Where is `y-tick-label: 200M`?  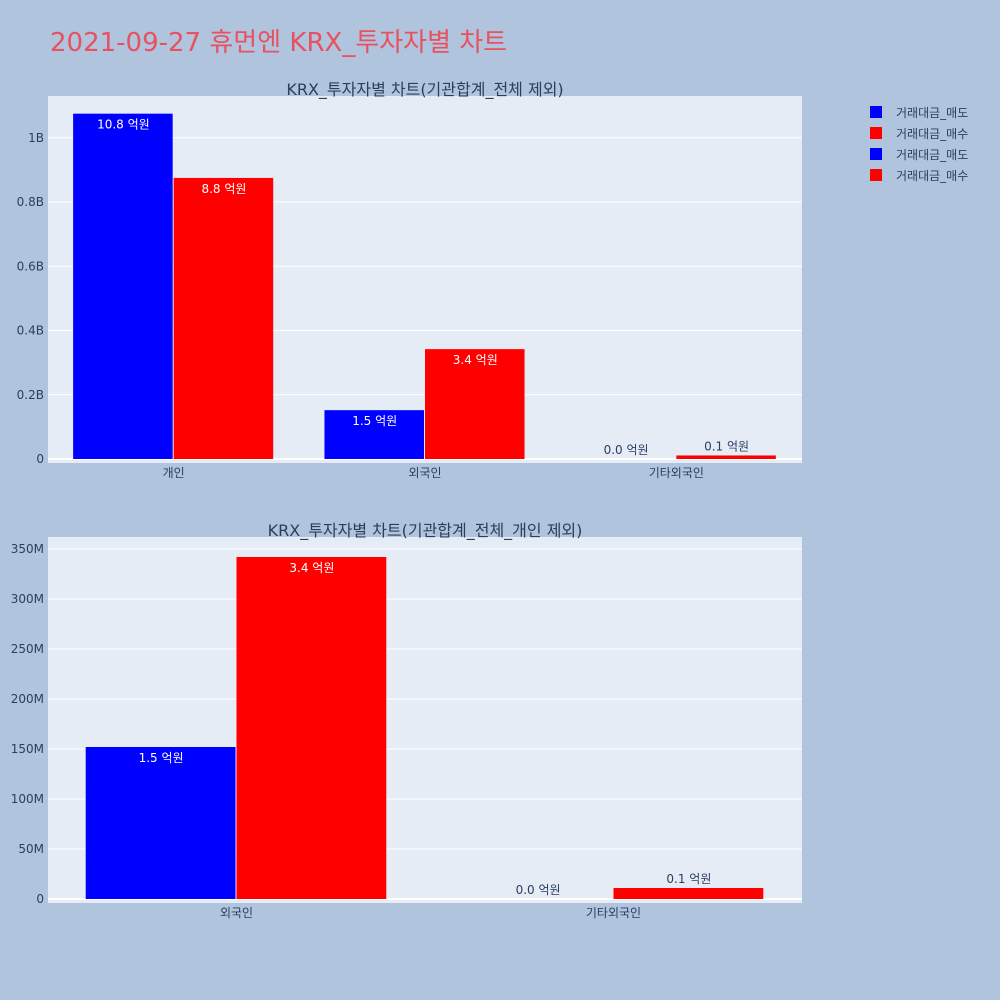
y-tick-label: 200M is located at coordinates (27, 699).